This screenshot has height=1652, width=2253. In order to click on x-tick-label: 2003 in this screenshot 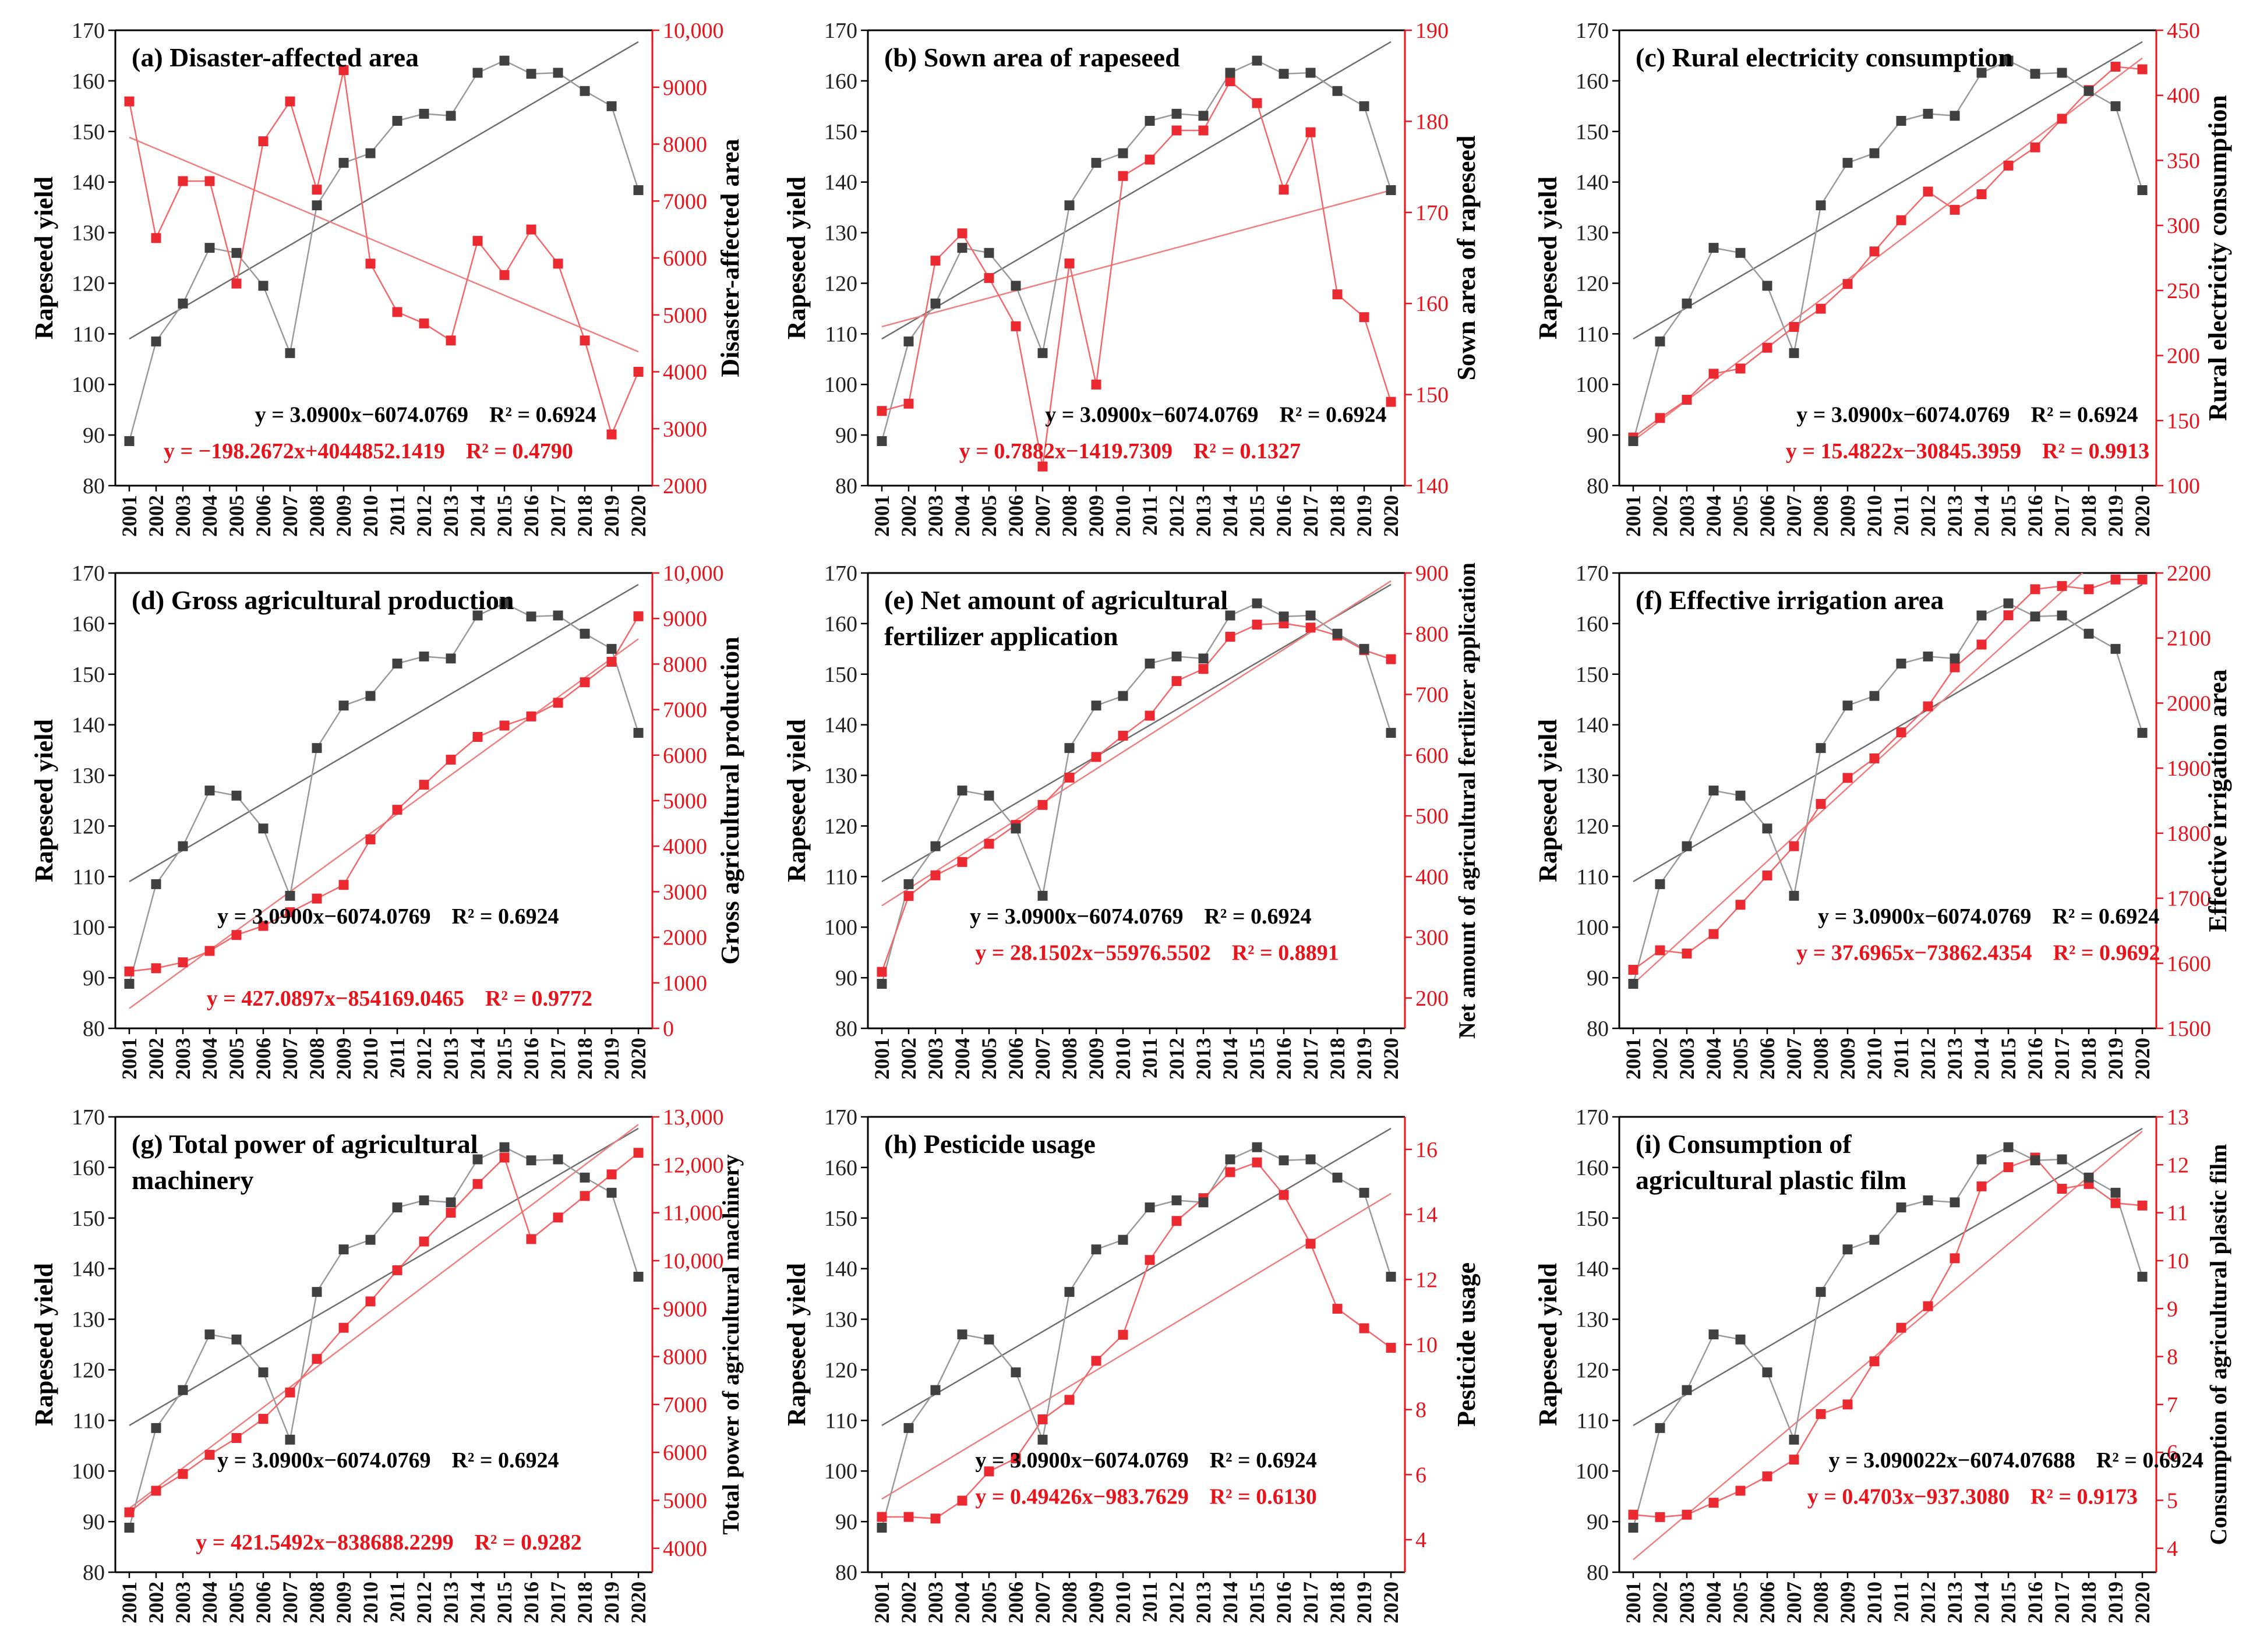, I will do `click(183, 1602)`.